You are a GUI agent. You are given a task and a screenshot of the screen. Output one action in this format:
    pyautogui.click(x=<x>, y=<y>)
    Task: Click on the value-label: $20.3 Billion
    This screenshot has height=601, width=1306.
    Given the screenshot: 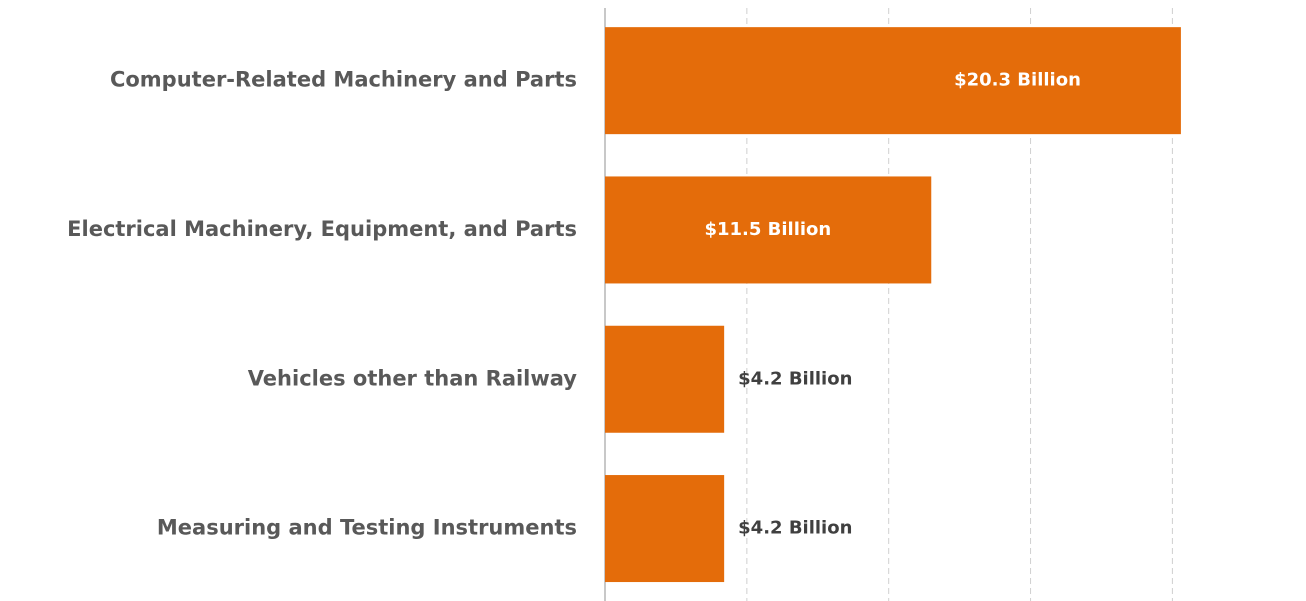 What is the action you would take?
    pyautogui.click(x=1017, y=80)
    